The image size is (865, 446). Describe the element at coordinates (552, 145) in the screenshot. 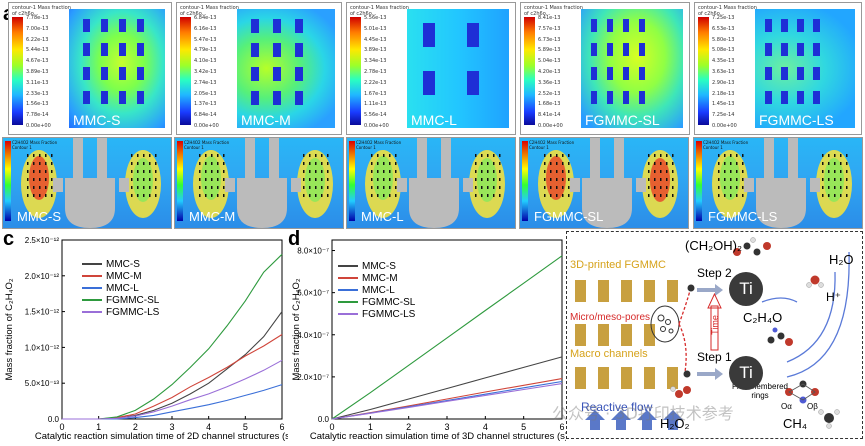

I see `legend-title: C2H4O2 Mass Fraction Contour 1` at that location.